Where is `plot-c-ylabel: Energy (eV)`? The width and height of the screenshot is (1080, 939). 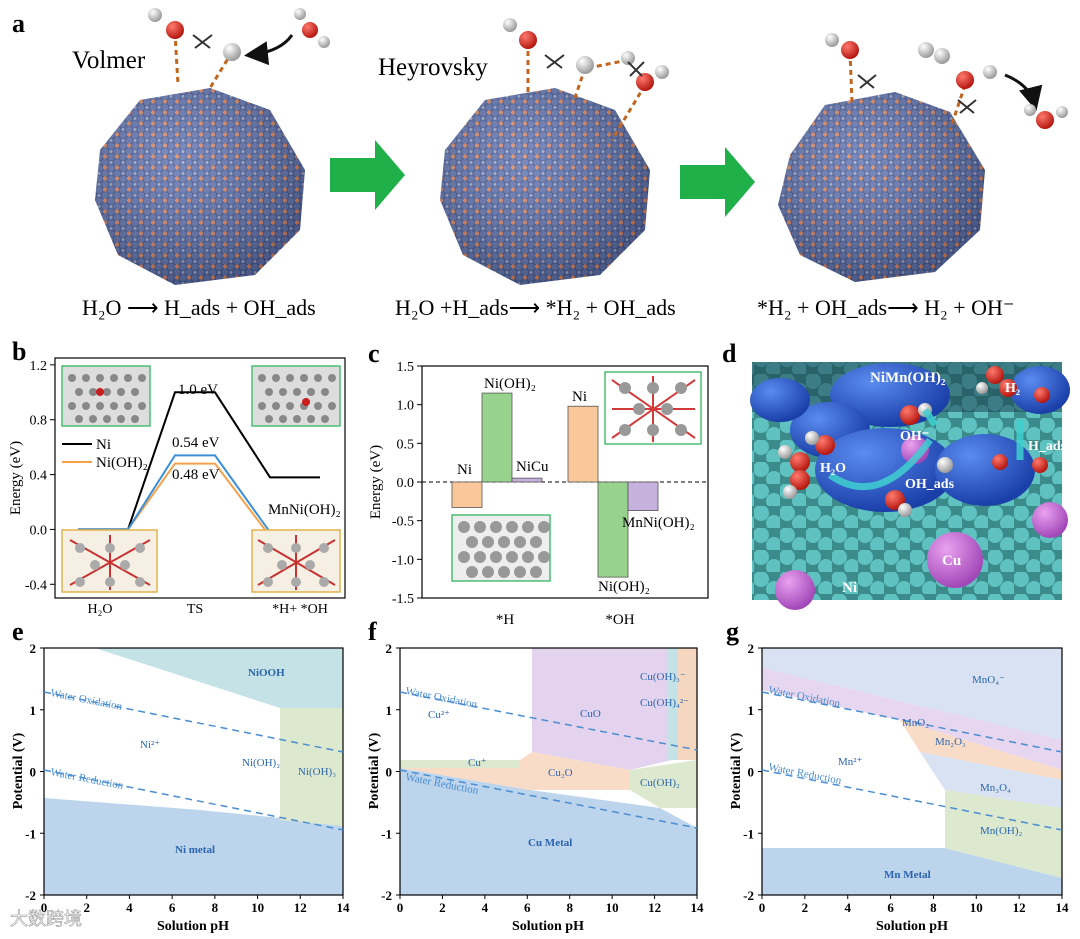 plot-c-ylabel: Energy (eV) is located at coordinates (376, 482).